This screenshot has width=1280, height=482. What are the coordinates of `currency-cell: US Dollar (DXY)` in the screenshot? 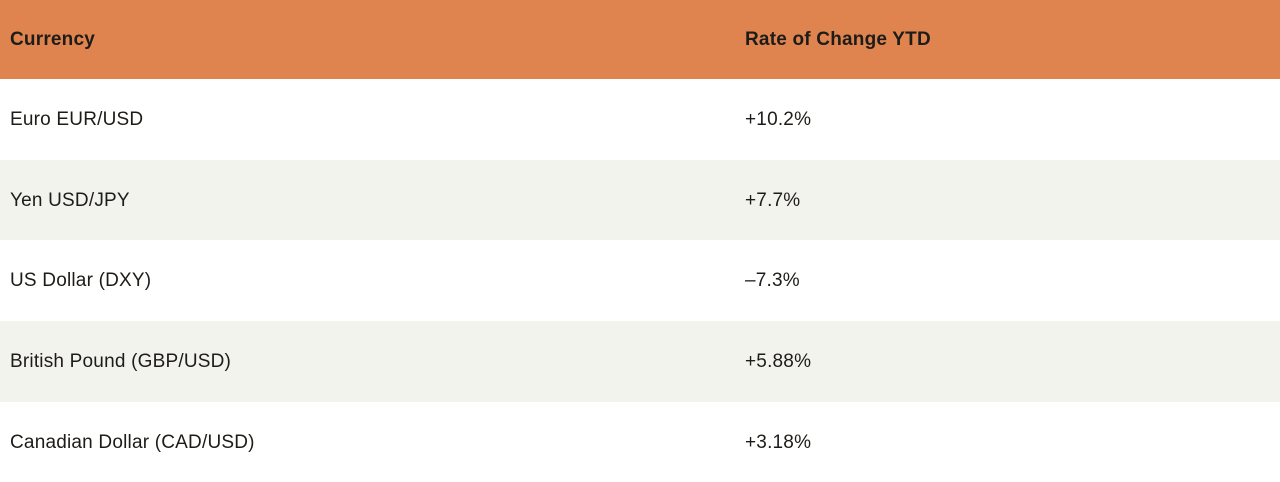 It's located at (81, 280).